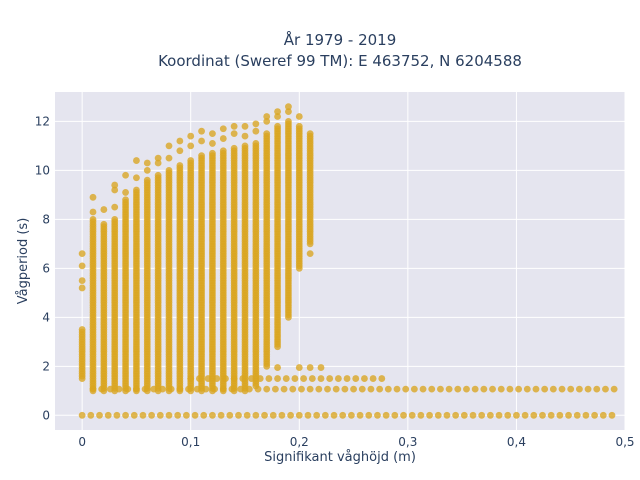 The width and height of the screenshot is (640, 480). What do you see at coordinates (516, 442) in the screenshot?
I see `x-tick-label: 0,4` at bounding box center [516, 442].